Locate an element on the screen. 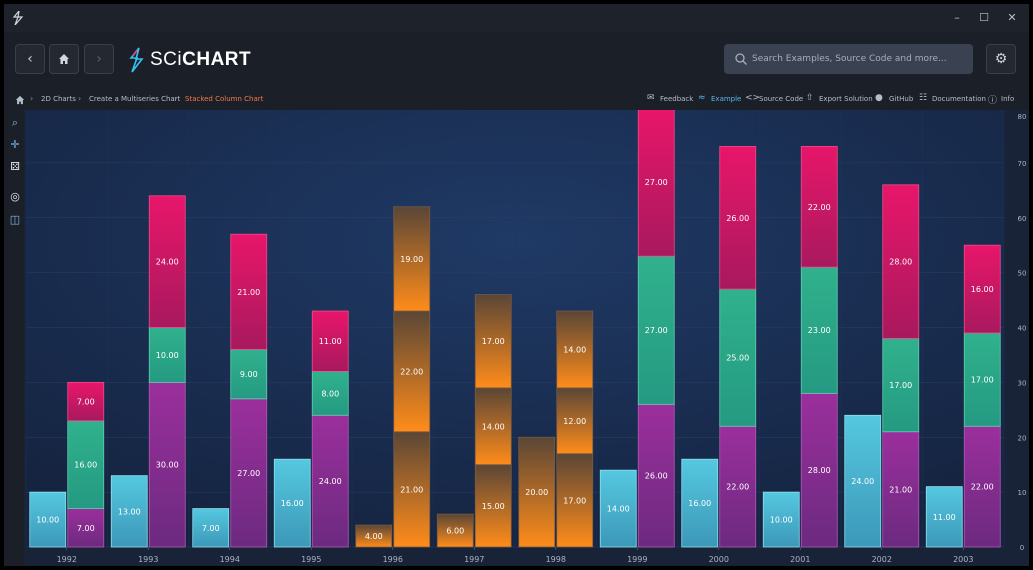 The height and width of the screenshot is (570, 1033). source-code-link: Source Code is located at coordinates (781, 99).